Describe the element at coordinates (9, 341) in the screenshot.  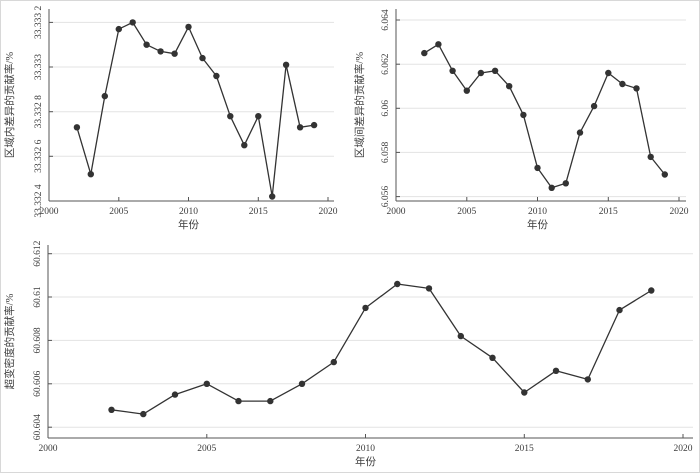
I see `y-axis-label: 超变密度的贡献率/%` at that location.